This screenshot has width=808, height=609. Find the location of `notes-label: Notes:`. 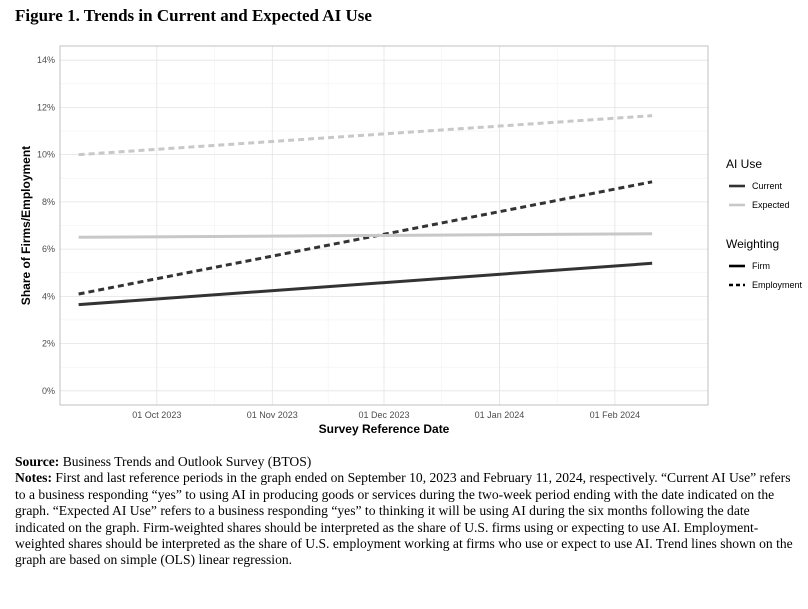

notes-label: Notes: is located at coordinates (33, 478).